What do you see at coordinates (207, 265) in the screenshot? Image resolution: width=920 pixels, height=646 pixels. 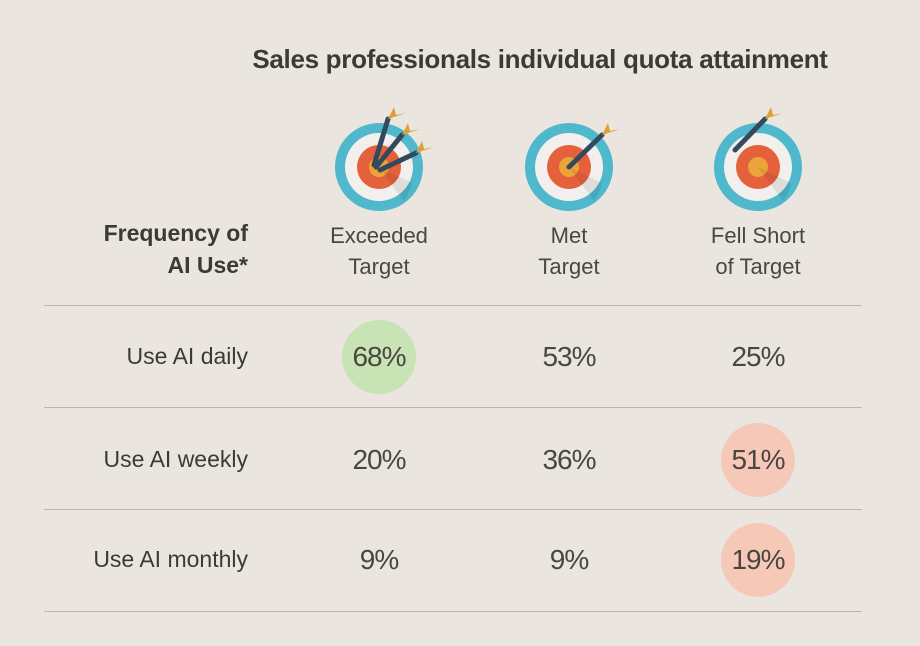 I see `row-header-line2: AI Use*` at bounding box center [207, 265].